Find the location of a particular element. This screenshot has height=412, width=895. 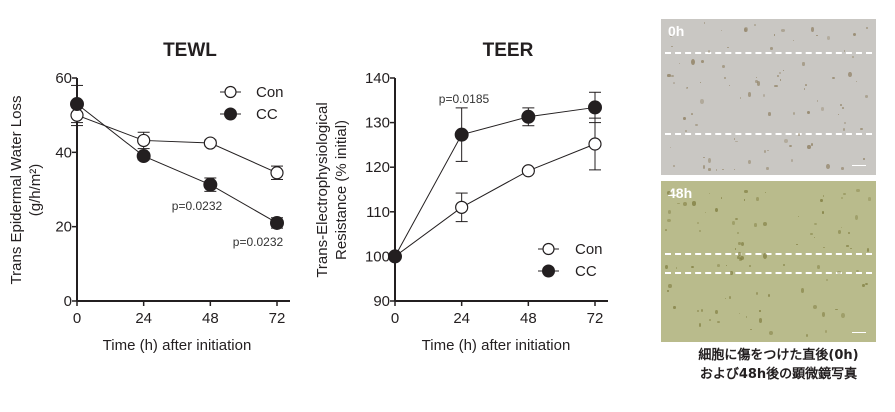

teer-ytick-label: 140 is located at coordinates (377, 78).